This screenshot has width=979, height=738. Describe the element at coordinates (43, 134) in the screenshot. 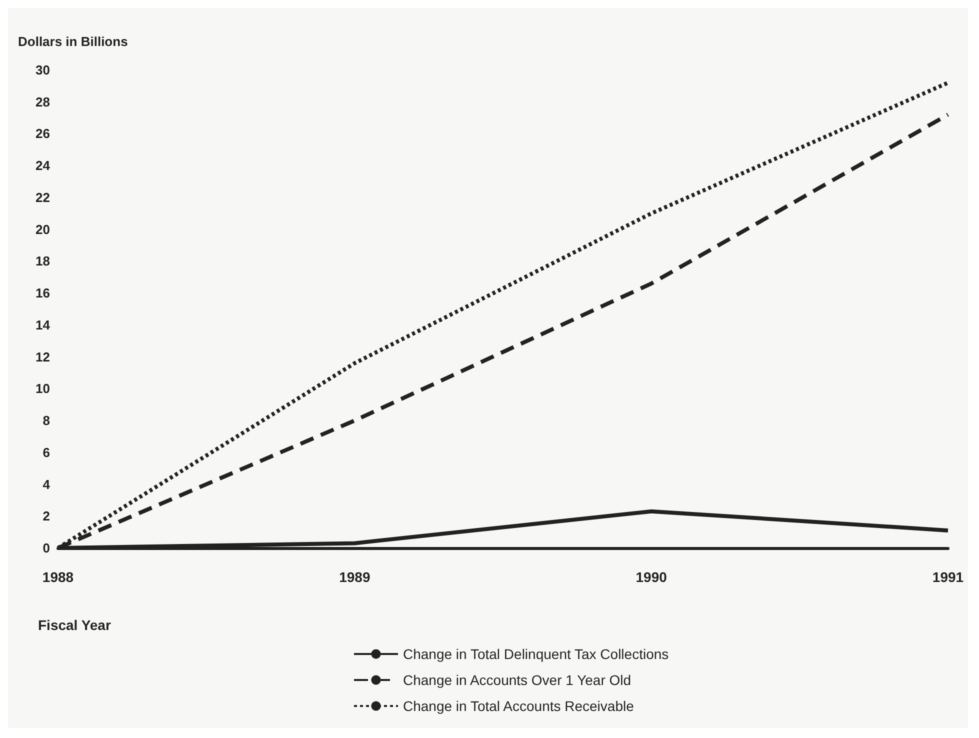

I see `y-tick-label: 26` at that location.